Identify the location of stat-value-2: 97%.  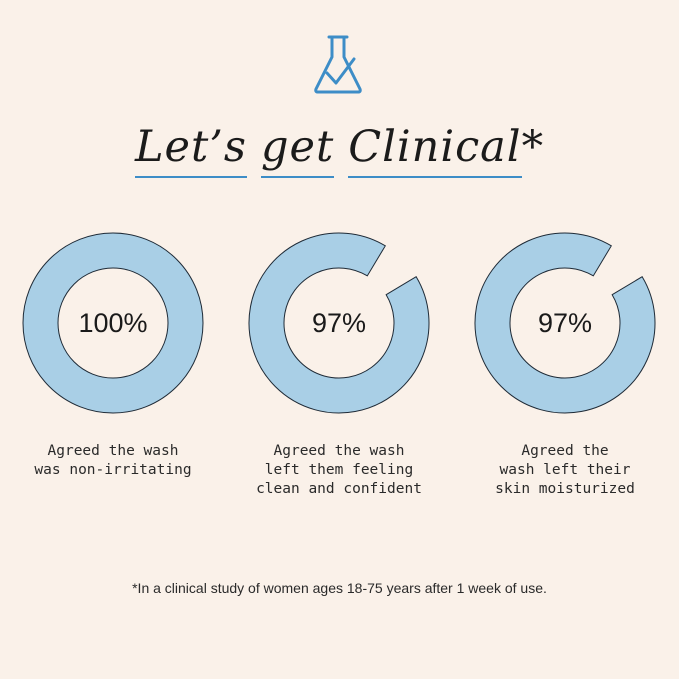
(339, 322).